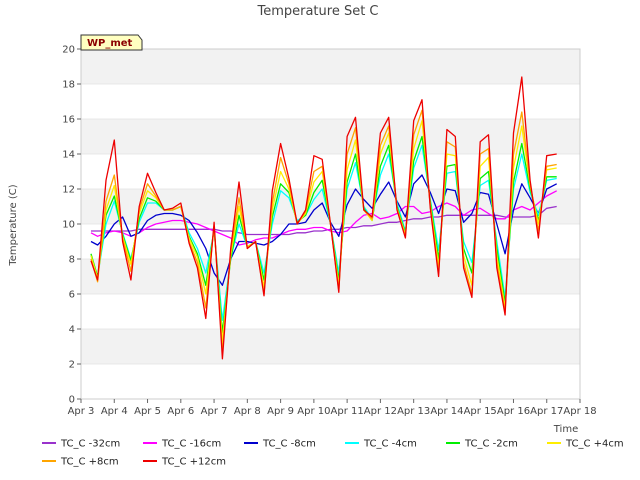 Image resolution: width=640 pixels, height=480 pixels. I want to click on x-tick-label: Apr 16, so click(513, 411).